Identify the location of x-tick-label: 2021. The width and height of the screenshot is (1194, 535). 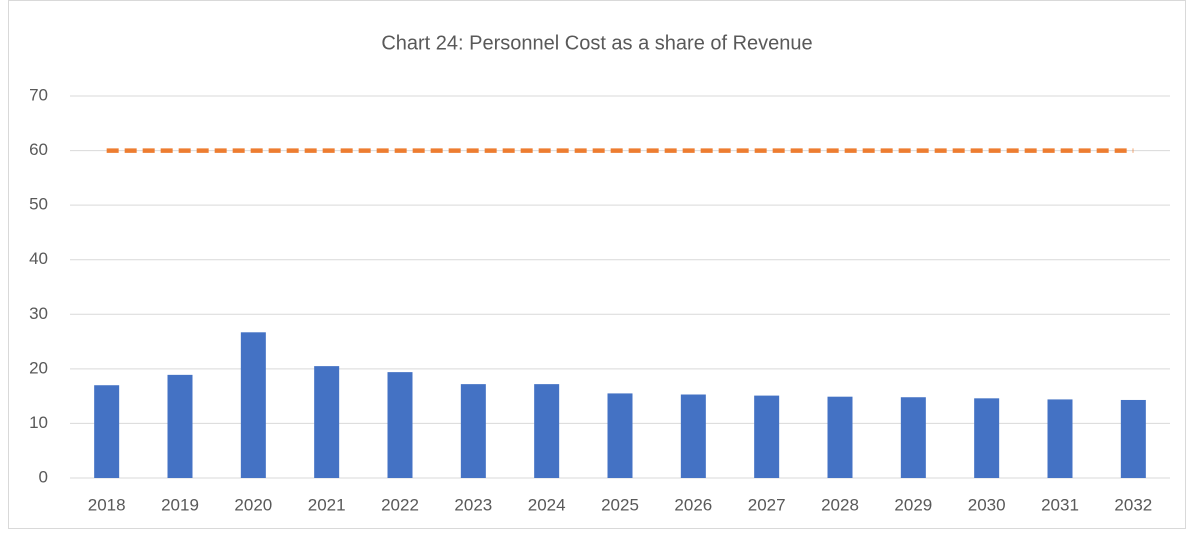
(327, 504).